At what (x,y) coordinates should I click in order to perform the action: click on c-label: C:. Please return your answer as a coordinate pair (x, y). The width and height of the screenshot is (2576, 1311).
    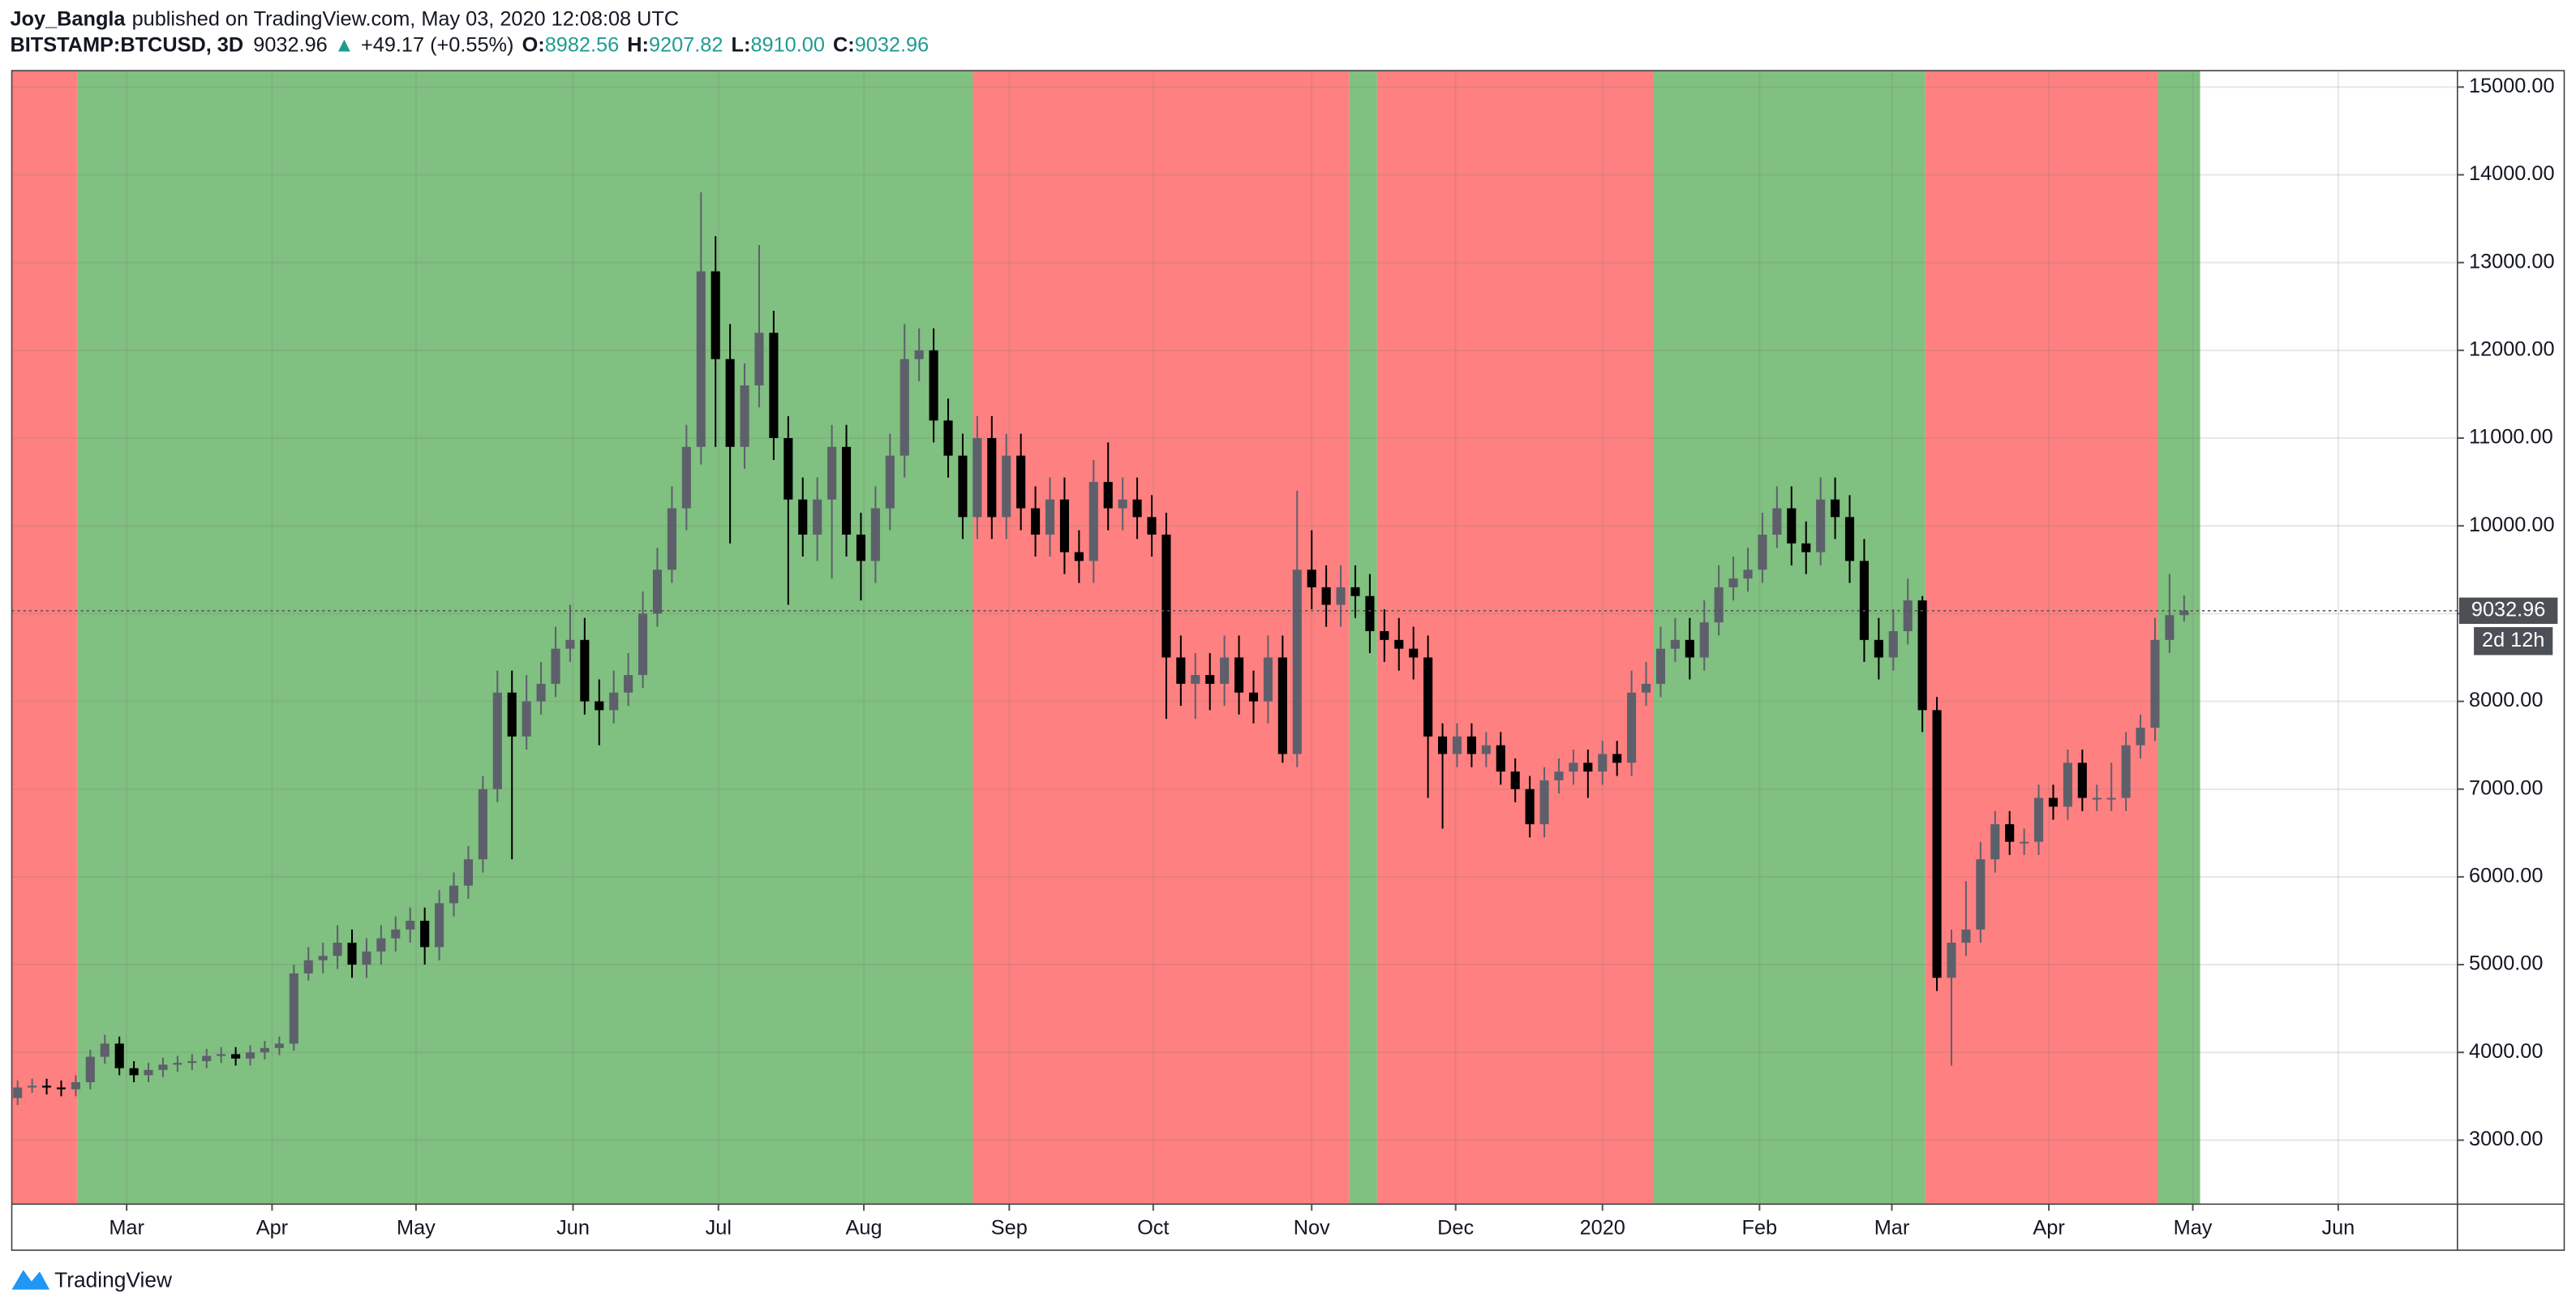
    Looking at the image, I should click on (844, 44).